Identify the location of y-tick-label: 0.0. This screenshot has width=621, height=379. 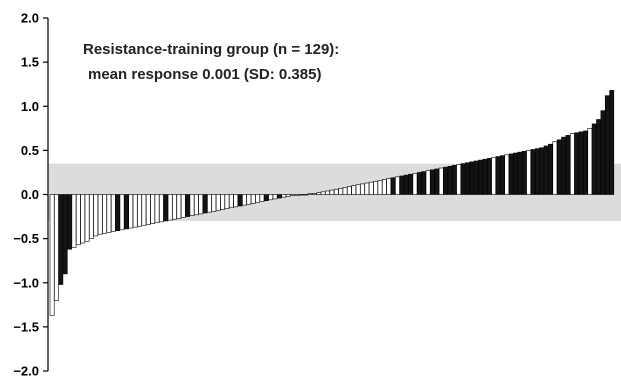
(30, 194).